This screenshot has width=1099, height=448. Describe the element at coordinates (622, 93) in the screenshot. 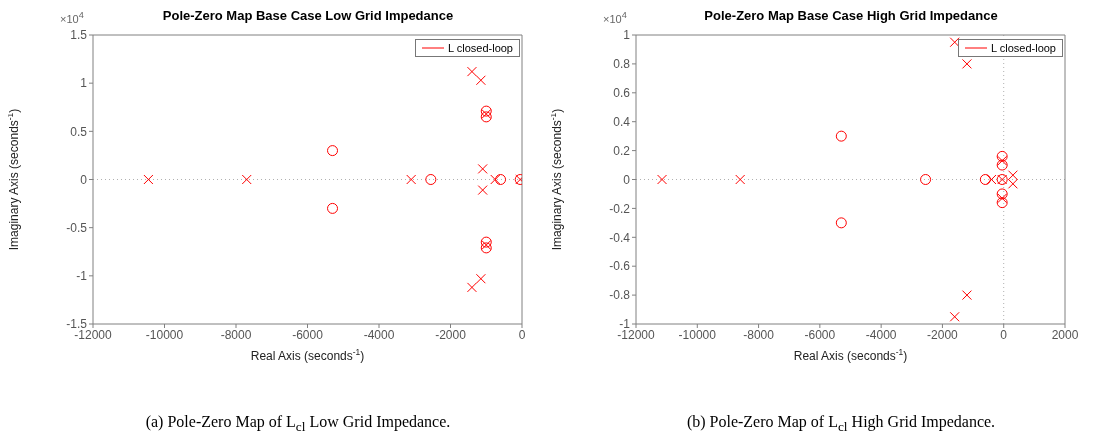

I see `y-tick-label: 0.6` at that location.